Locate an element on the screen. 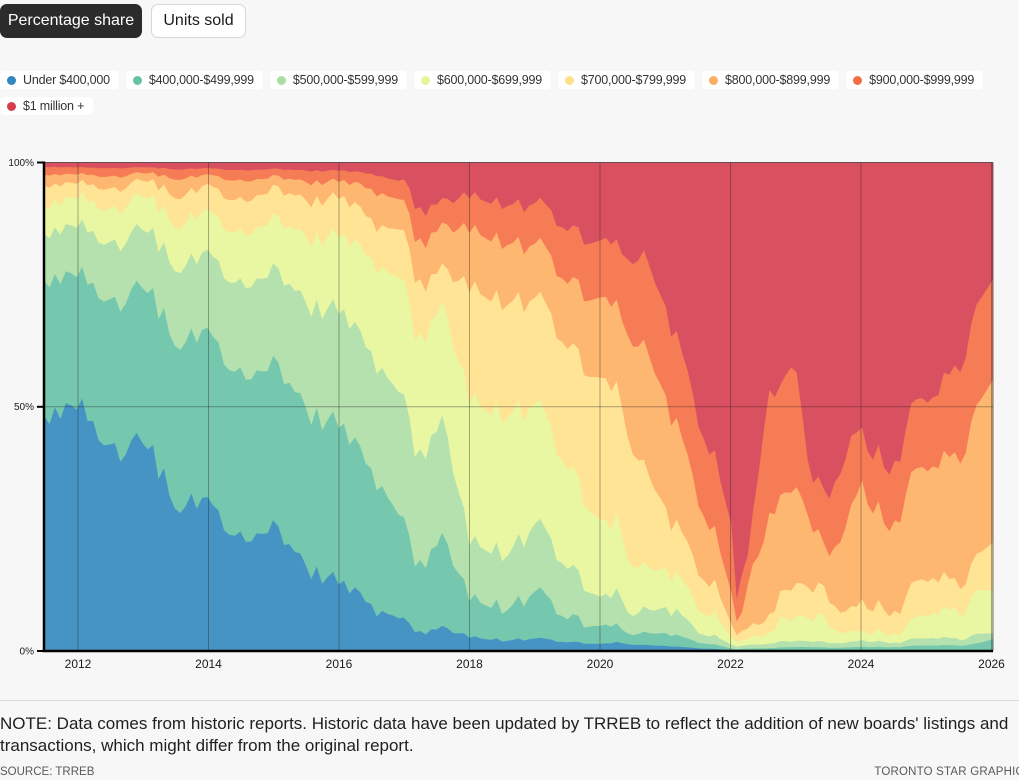 Image resolution: width=1019 pixels, height=780 pixels. svg-text: 2020 is located at coordinates (600, 664).